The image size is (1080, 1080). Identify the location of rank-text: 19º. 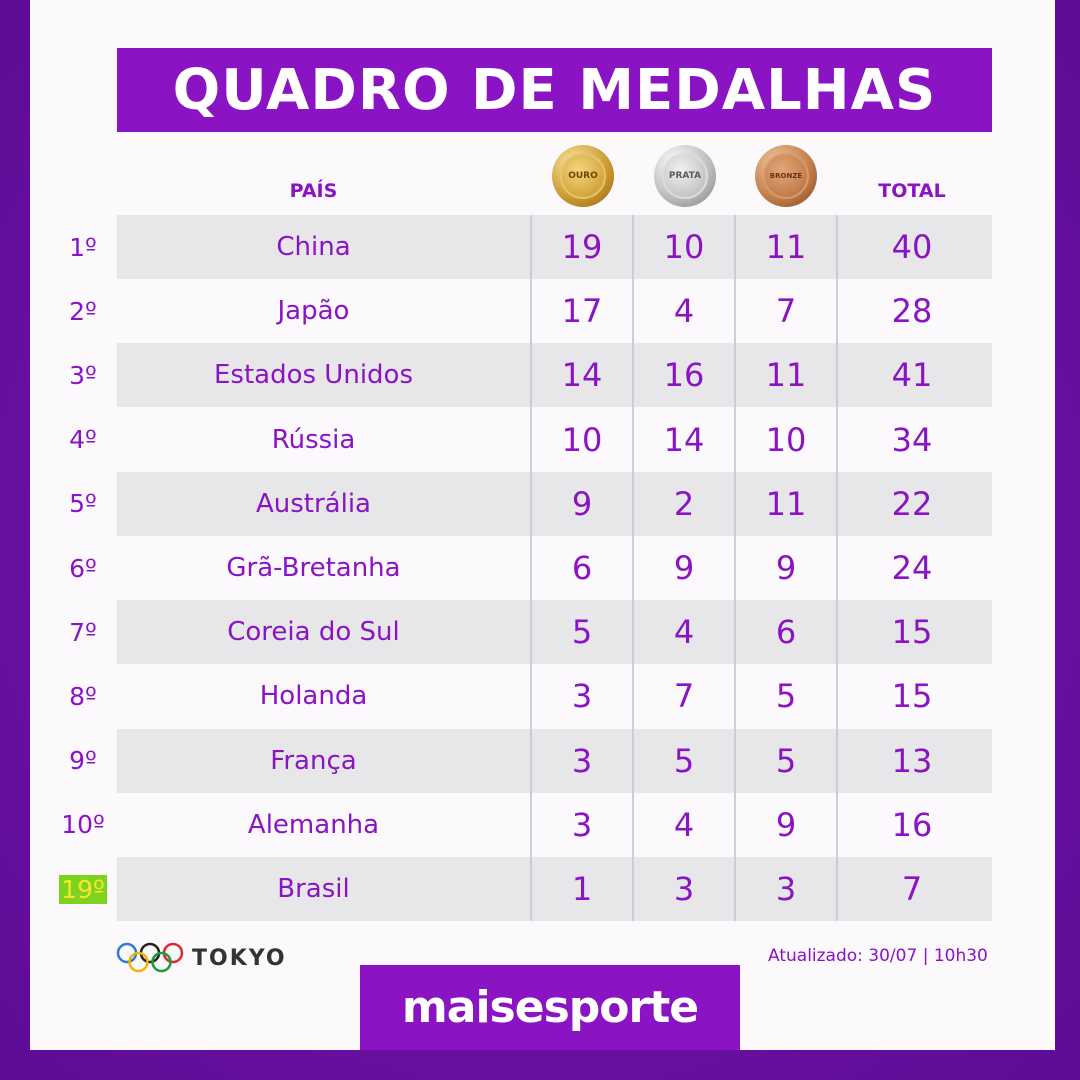
(83, 889).